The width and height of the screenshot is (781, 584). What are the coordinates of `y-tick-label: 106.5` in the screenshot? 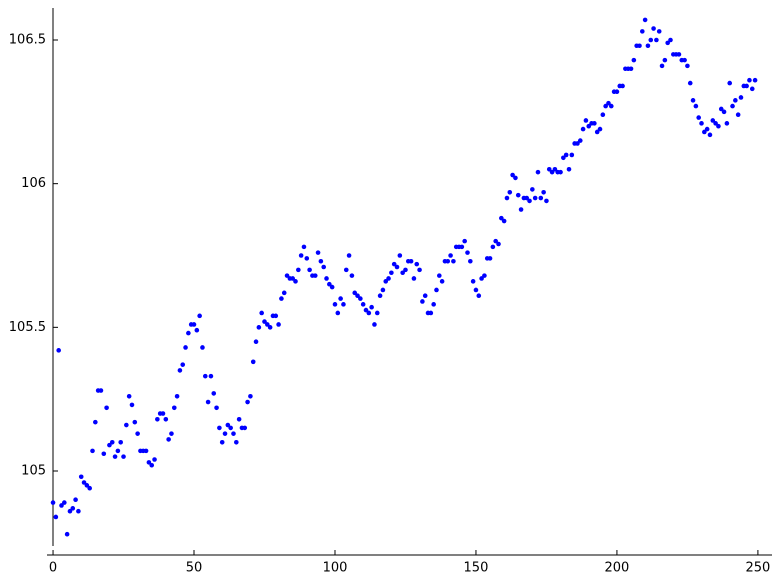 It's located at (27, 40).